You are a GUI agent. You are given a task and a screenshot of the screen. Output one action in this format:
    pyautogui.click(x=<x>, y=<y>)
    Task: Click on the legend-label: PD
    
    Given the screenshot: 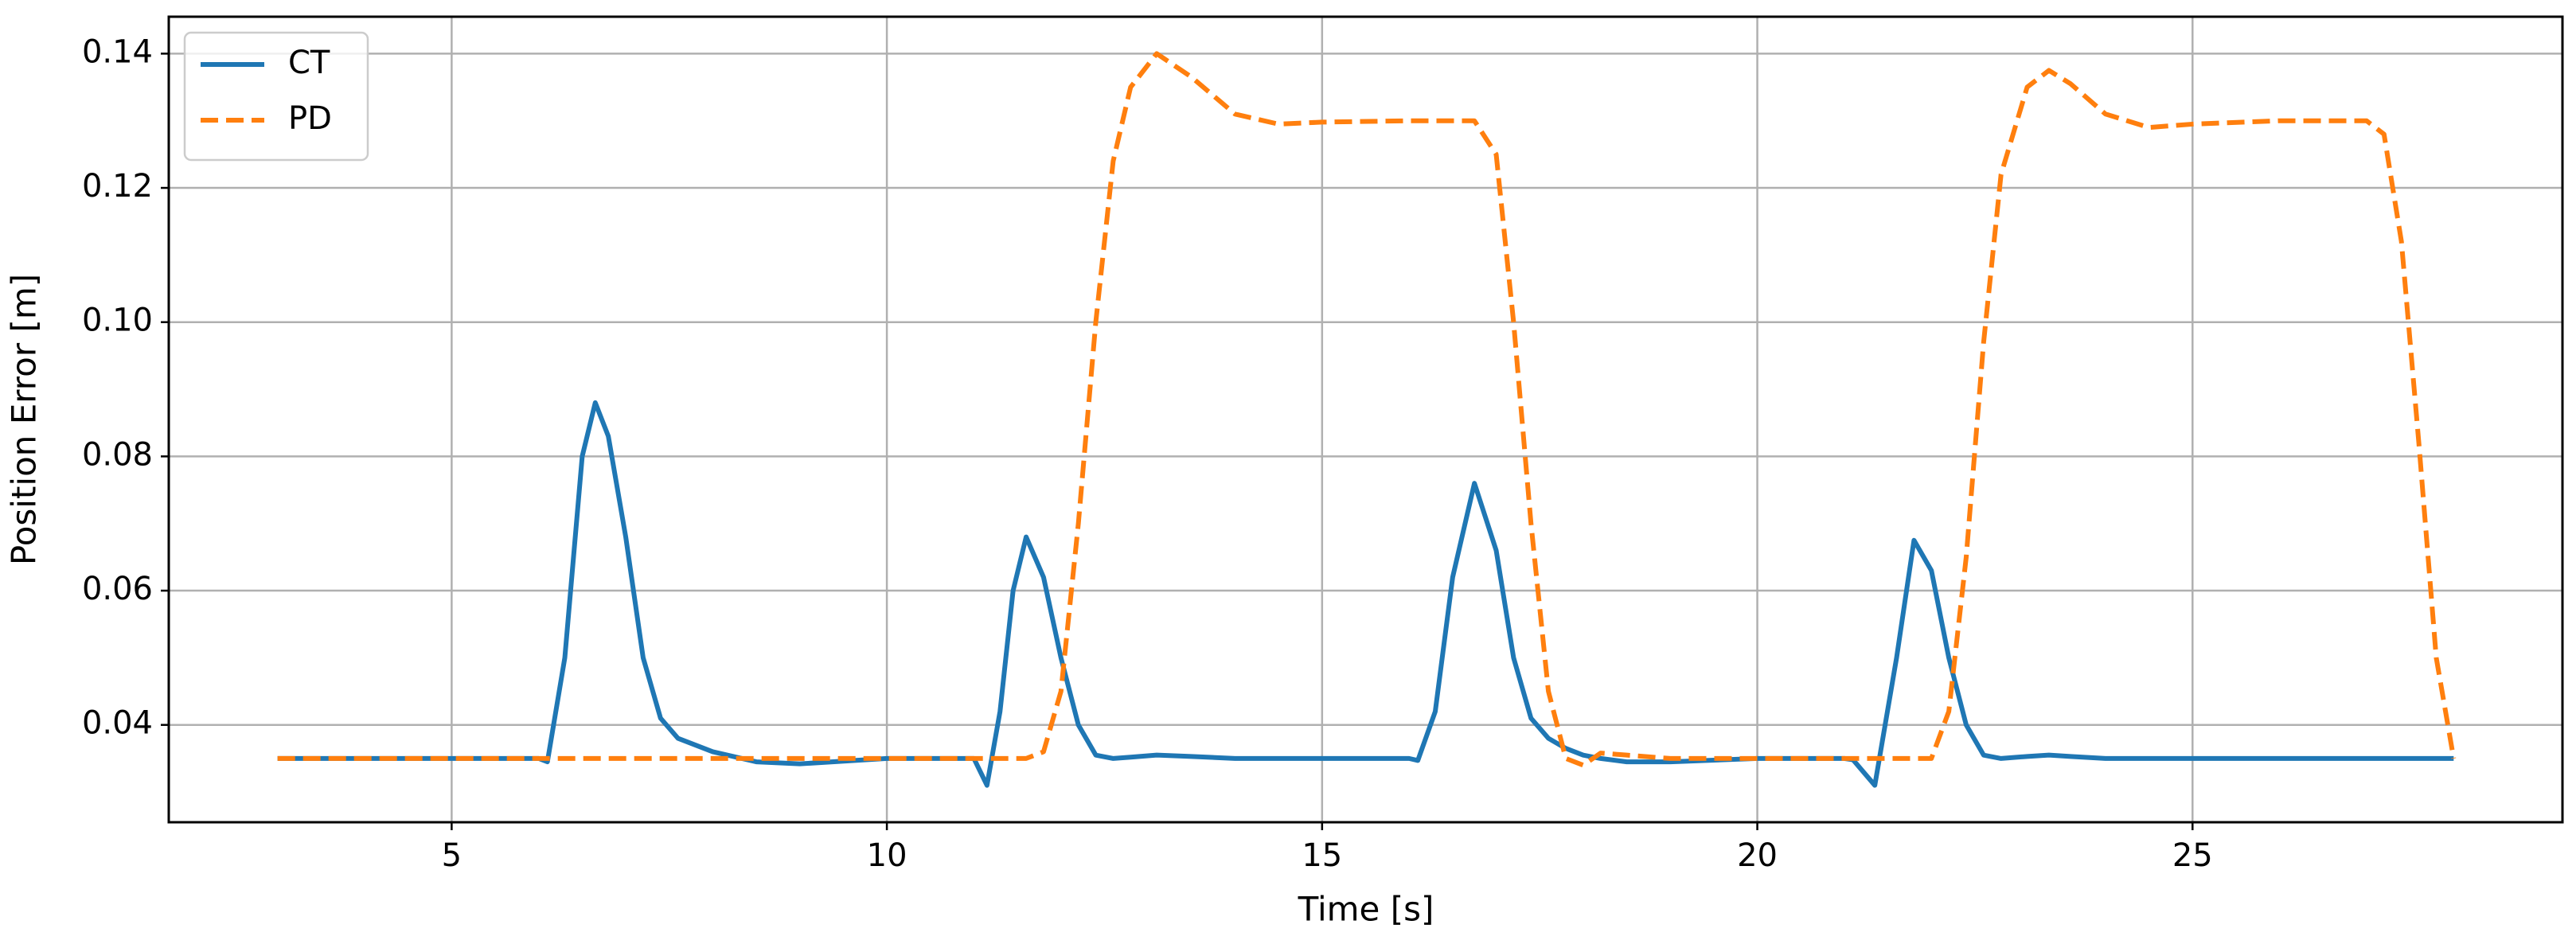 What is the action you would take?
    pyautogui.click(x=310, y=119)
    